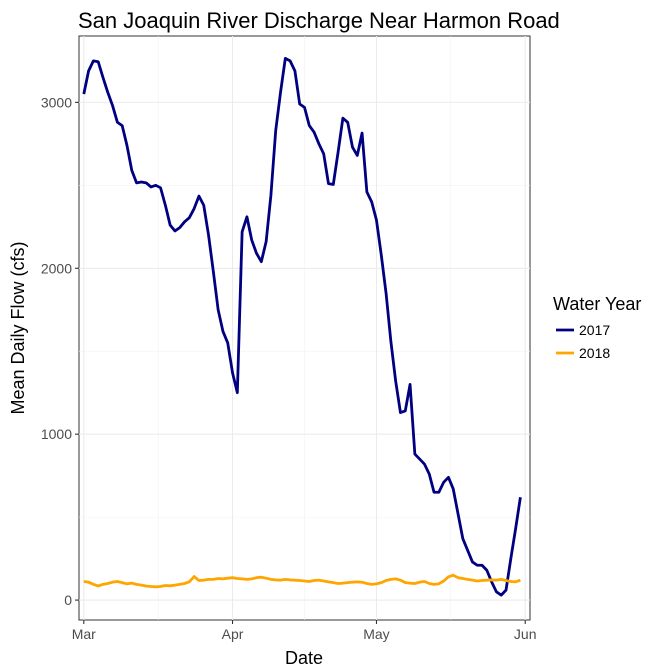 This screenshot has width=672, height=672. Describe the element at coordinates (56, 434) in the screenshot. I see `y-tick-label: 1000` at that location.